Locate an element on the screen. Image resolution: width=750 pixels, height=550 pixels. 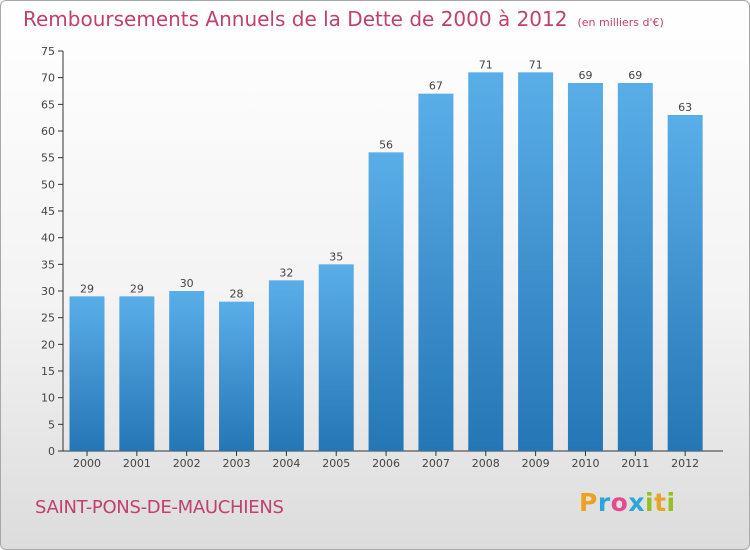
value-label-2009: 71 is located at coordinates (536, 64).